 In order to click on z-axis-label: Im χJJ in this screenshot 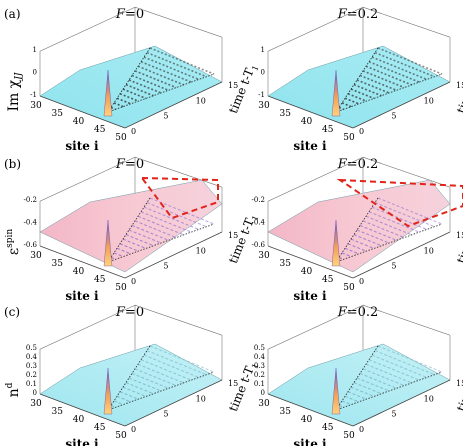, I will do `click(15, 91)`.